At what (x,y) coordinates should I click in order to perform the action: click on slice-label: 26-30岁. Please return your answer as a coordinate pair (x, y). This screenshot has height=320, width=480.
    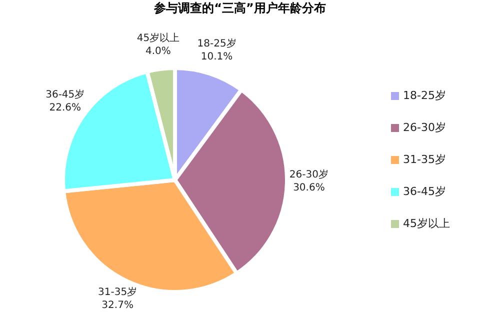
    Looking at the image, I should click on (308, 174).